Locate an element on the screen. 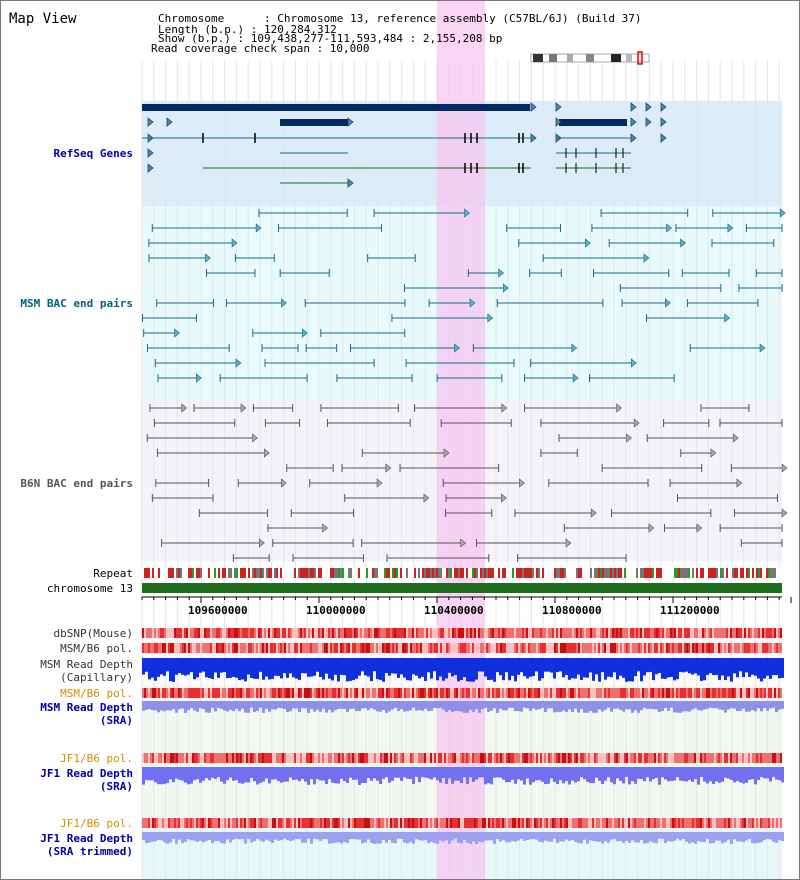 The width and height of the screenshot is (800, 880). bac-arrow is located at coordinates (727, 318).